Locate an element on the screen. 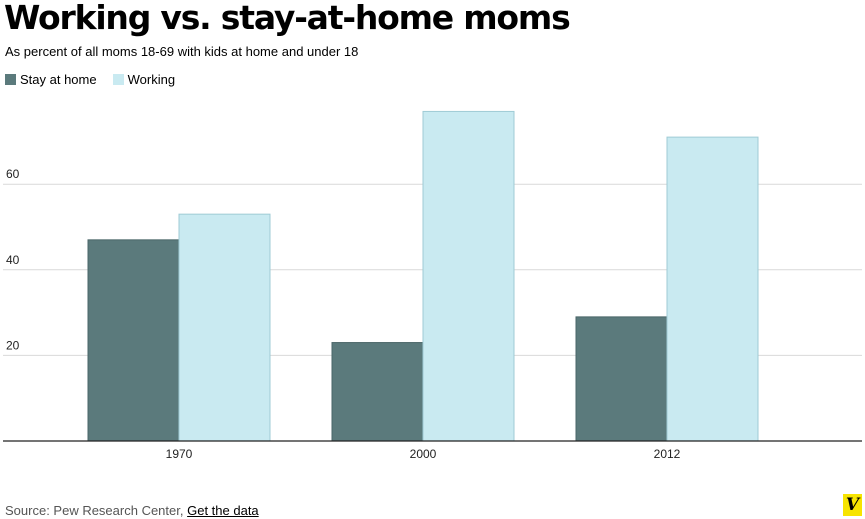  bar-stay-at-home-1970 is located at coordinates (133, 340).